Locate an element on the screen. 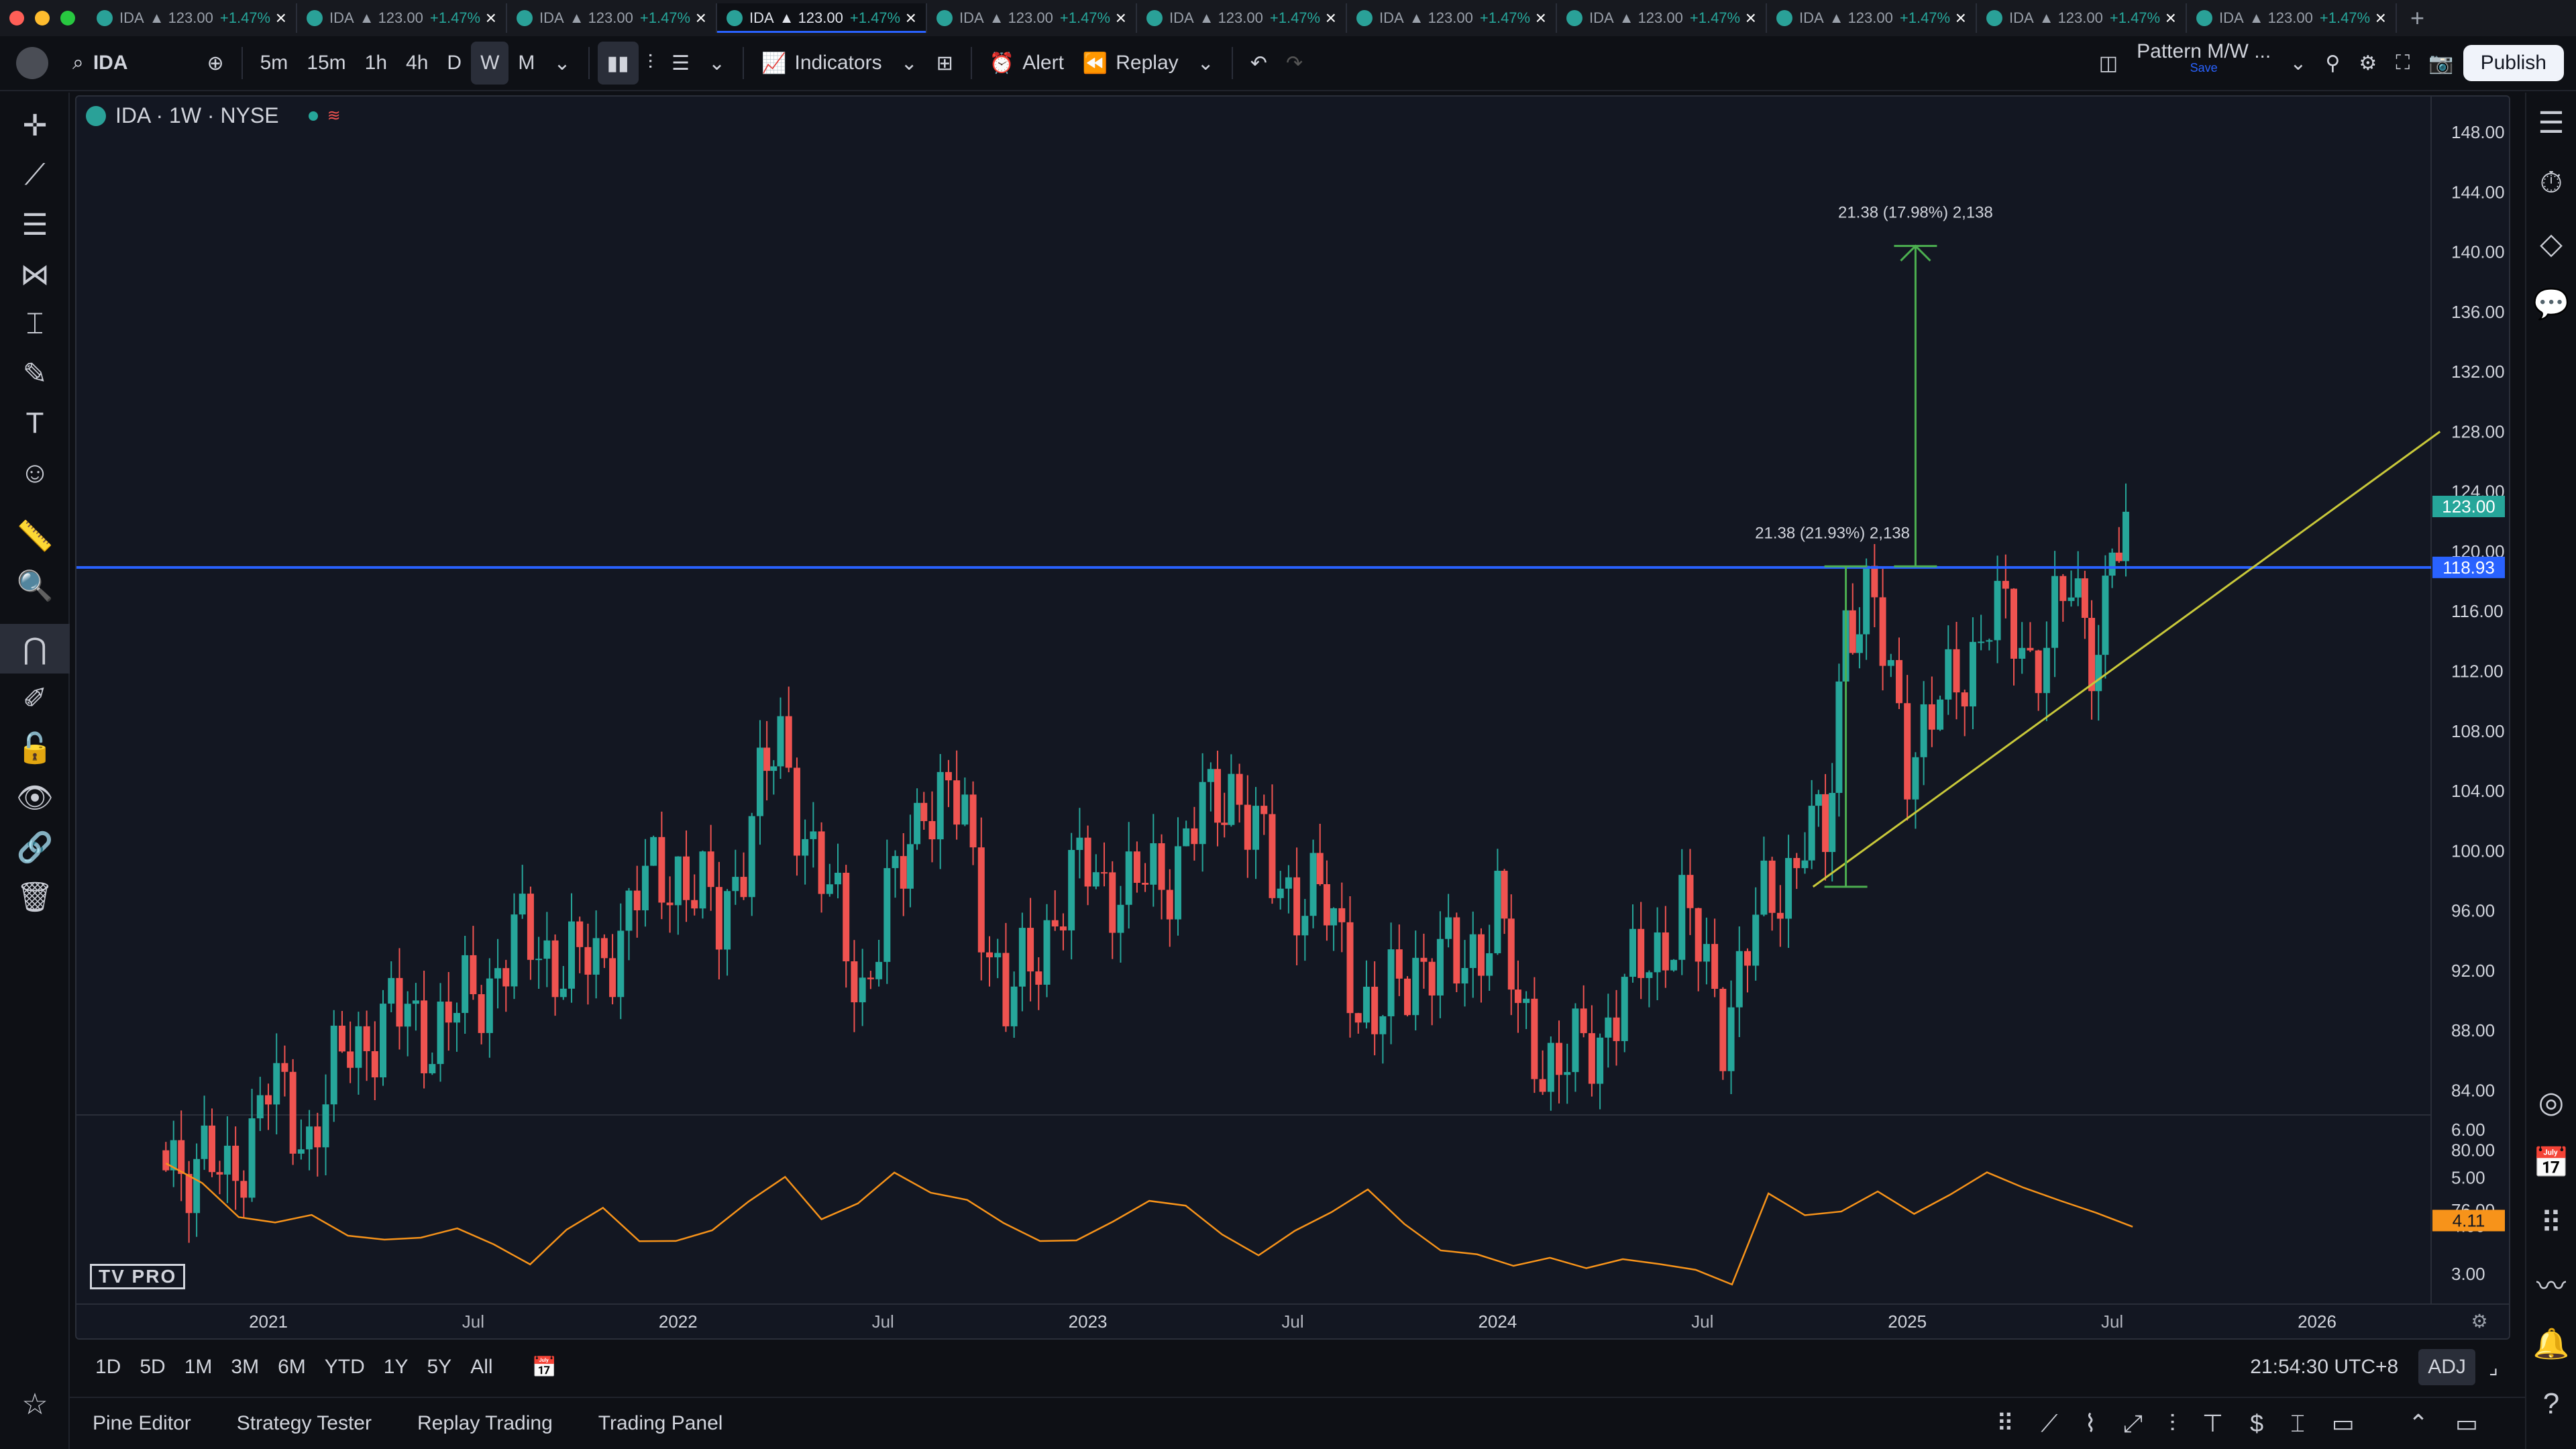 This screenshot has width=2576, height=1449. range-1D: 1D is located at coordinates (108, 1367).